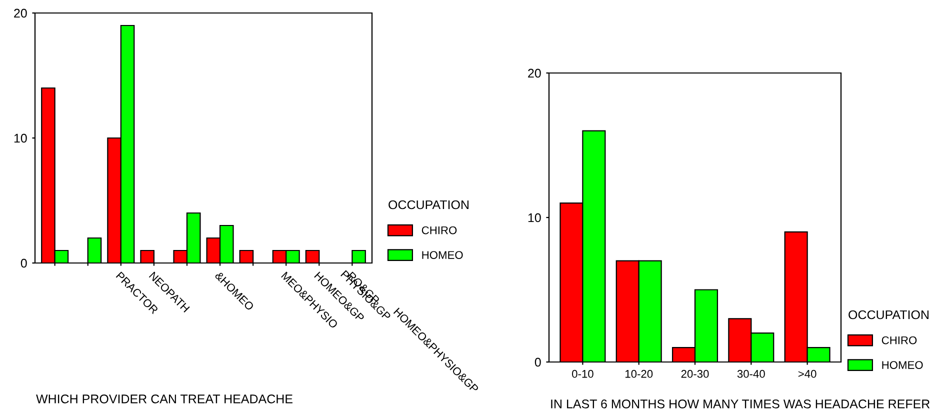 This screenshot has width=938, height=413. What do you see at coordinates (695, 374) in the screenshot?
I see `x-tick-label: 20-30` at bounding box center [695, 374].